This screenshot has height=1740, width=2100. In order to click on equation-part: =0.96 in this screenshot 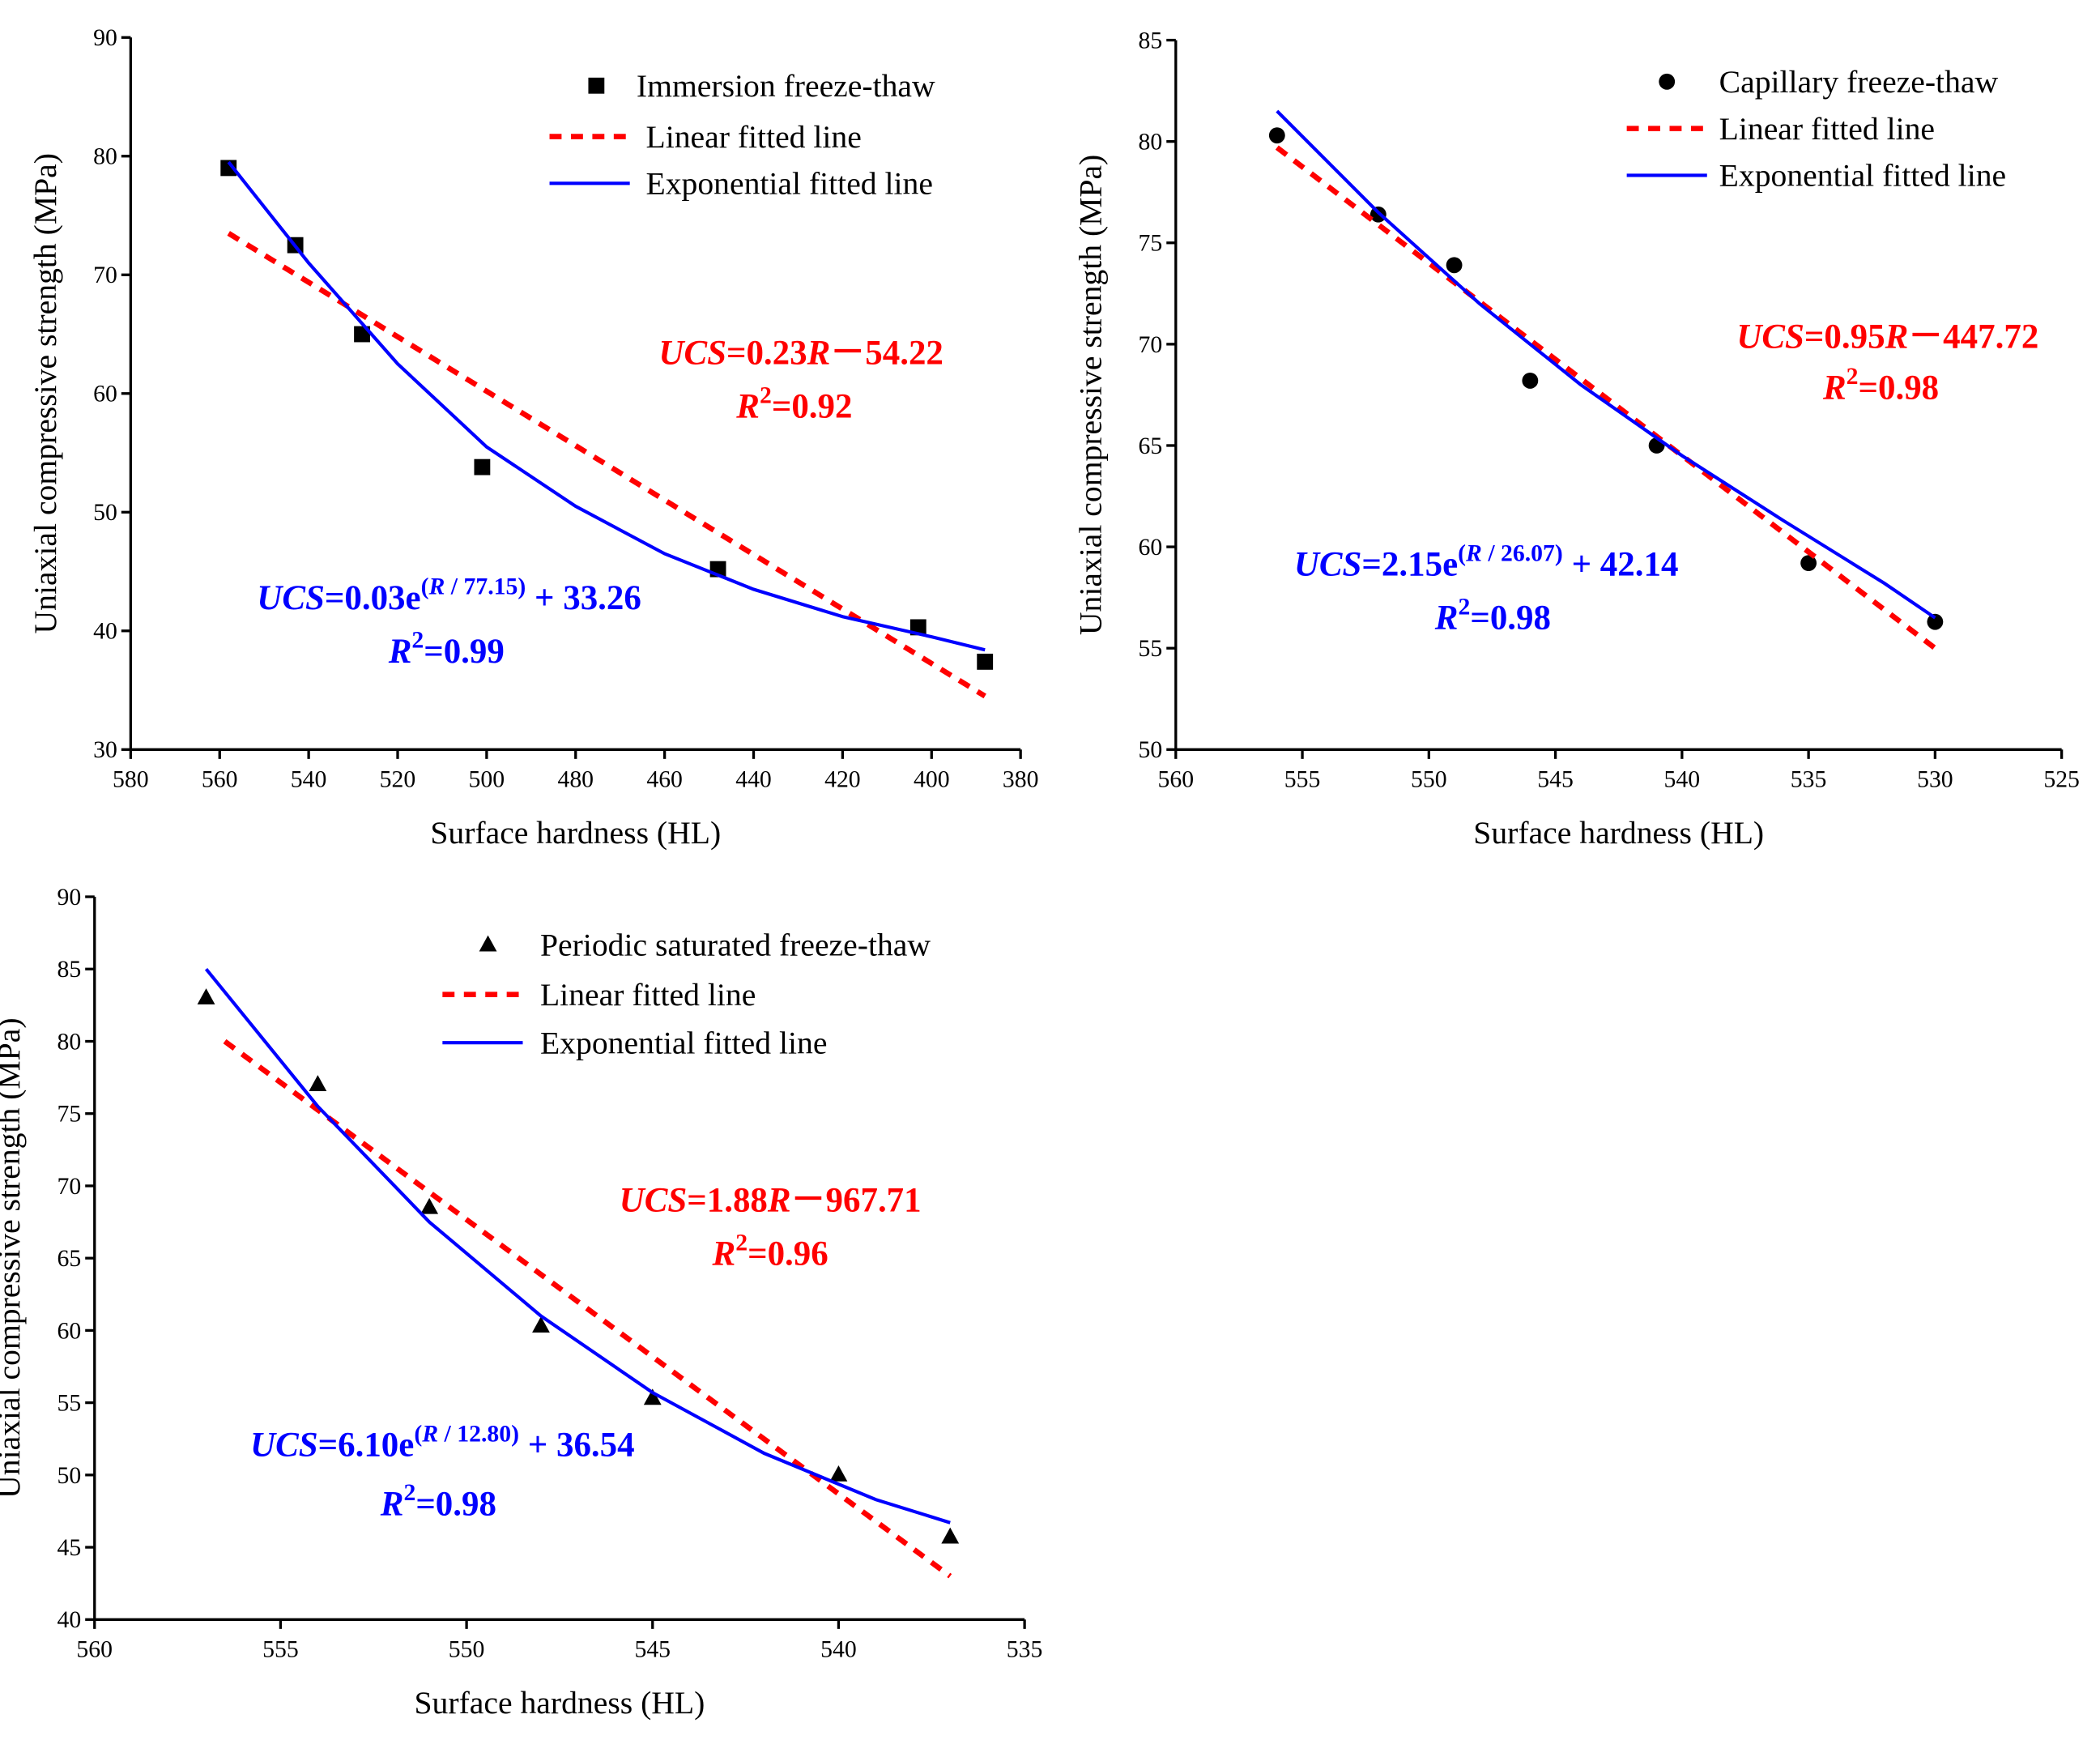, I will do `click(788, 1254)`.